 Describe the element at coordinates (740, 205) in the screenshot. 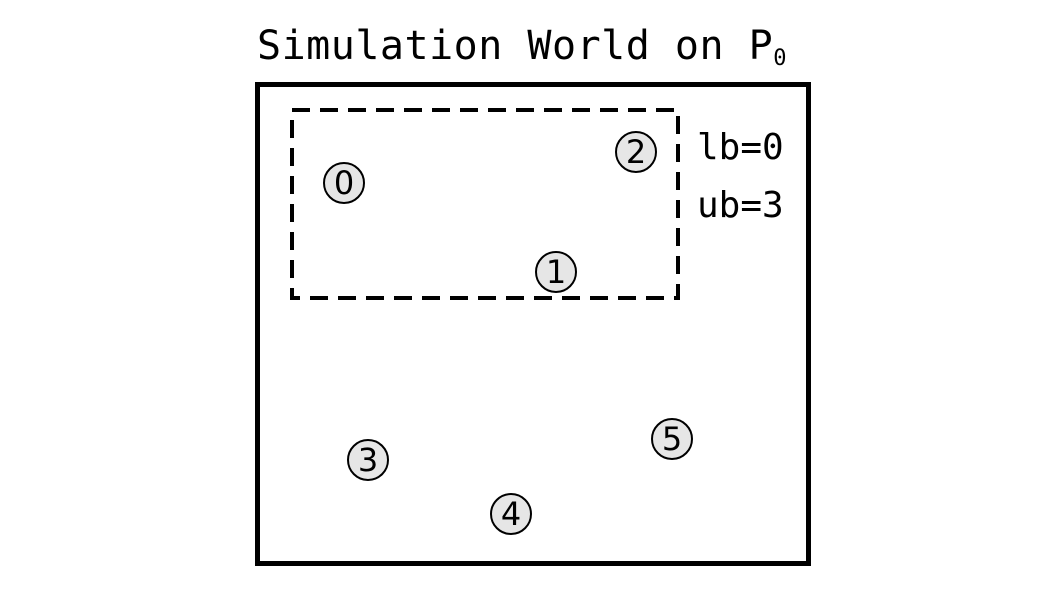

I see `upper-bound-label: ub=3` at that location.